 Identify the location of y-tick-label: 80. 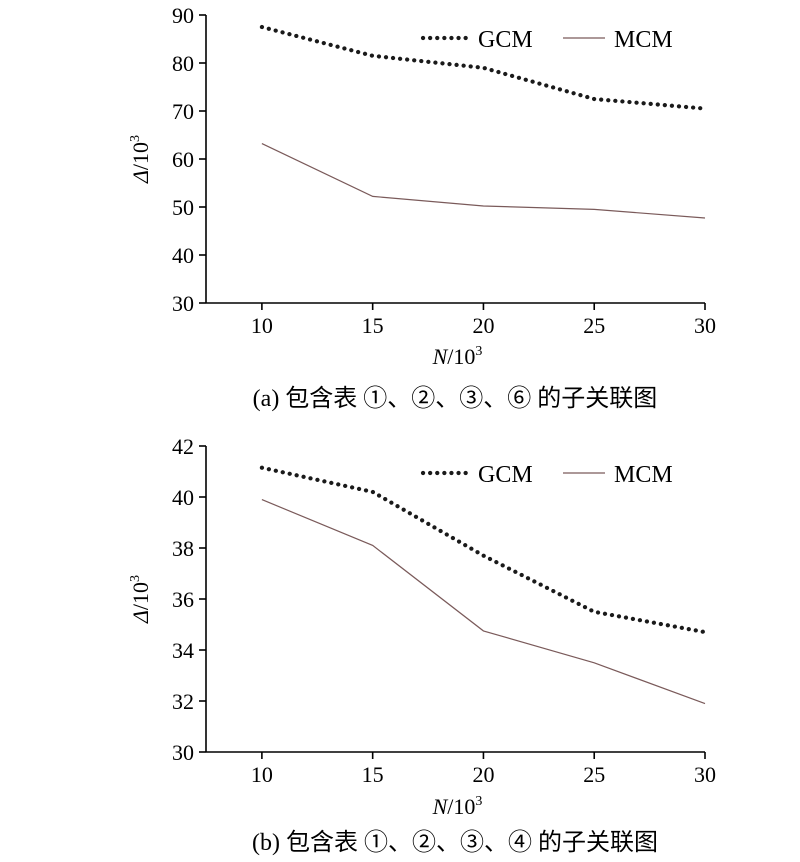
(183, 63).